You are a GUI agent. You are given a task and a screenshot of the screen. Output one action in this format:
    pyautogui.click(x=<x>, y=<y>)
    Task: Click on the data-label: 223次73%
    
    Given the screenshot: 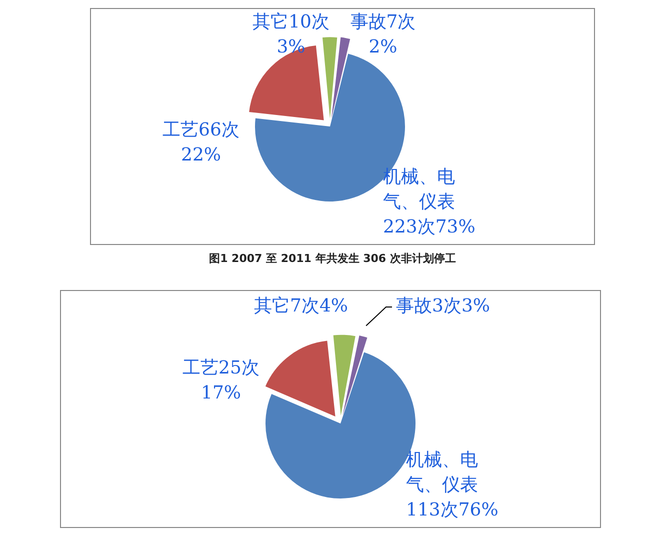 What is the action you would take?
    pyautogui.click(x=429, y=227)
    